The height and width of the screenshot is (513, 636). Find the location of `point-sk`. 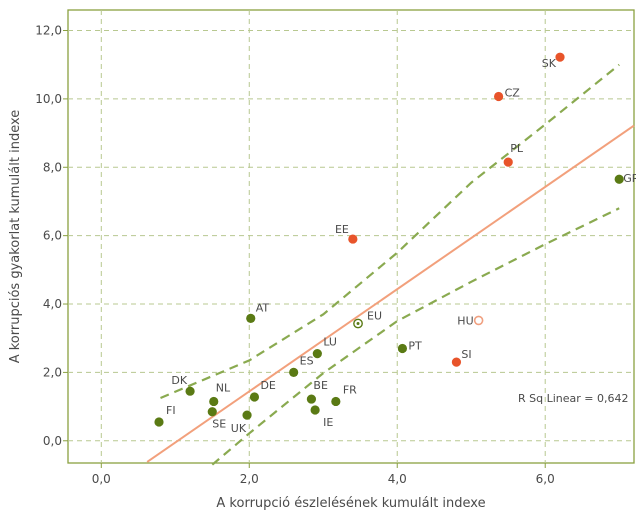

point-sk is located at coordinates (560, 57).